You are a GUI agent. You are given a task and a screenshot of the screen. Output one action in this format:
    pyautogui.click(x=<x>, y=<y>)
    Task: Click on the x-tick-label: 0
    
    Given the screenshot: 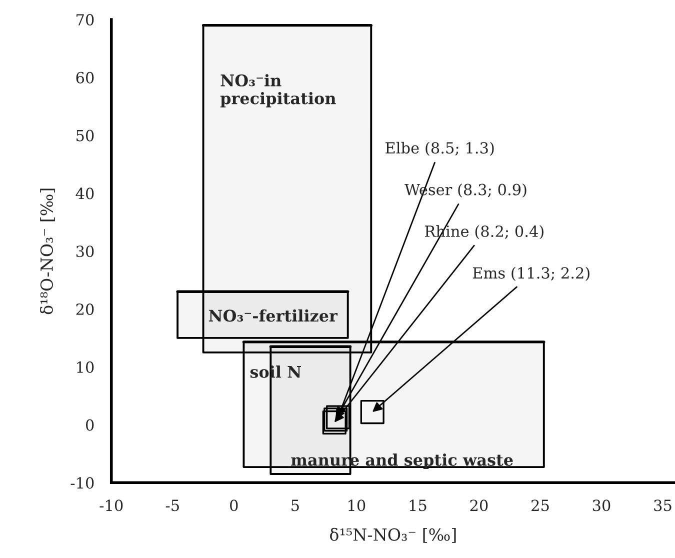 What is the action you would take?
    pyautogui.click(x=234, y=506)
    